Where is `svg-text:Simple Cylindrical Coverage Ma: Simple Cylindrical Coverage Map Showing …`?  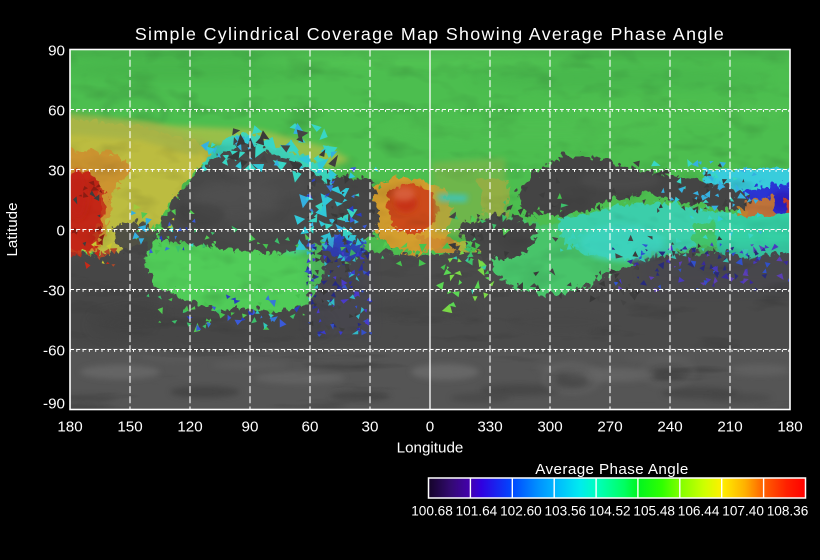
svg-text:Simple Cylindrical Coverage Ma: Simple Cylindrical Coverage Map Showing … is located at coordinates (430, 34).